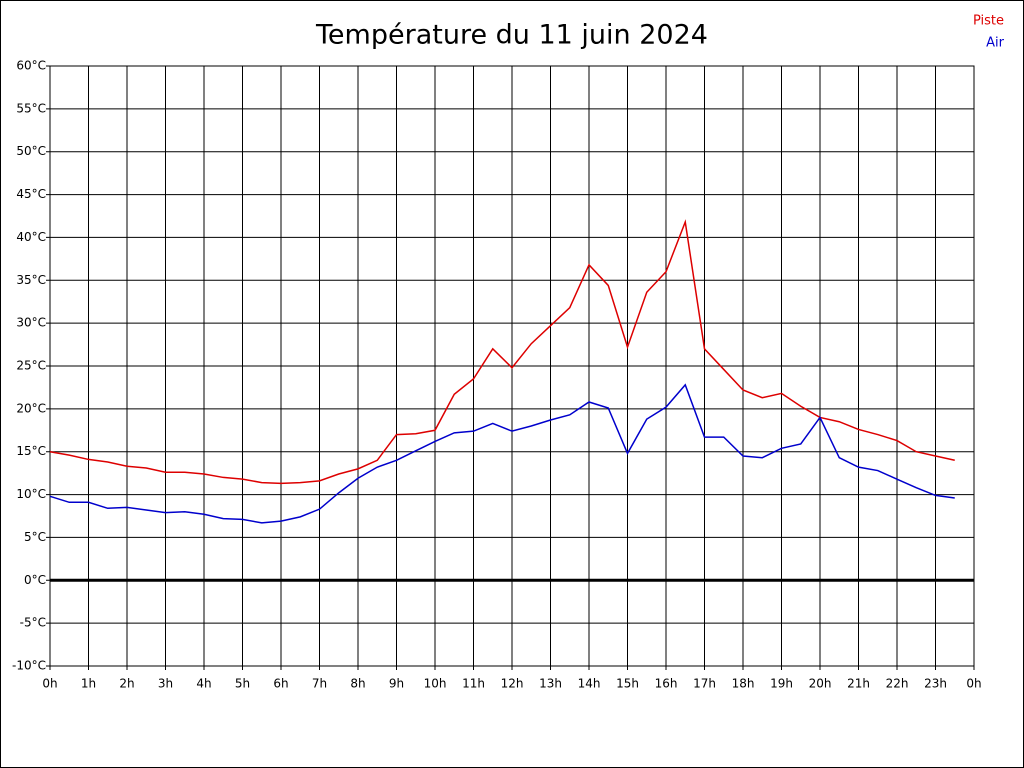  What do you see at coordinates (31, 108) in the screenshot?
I see `y-tick-label: 55°C` at bounding box center [31, 108].